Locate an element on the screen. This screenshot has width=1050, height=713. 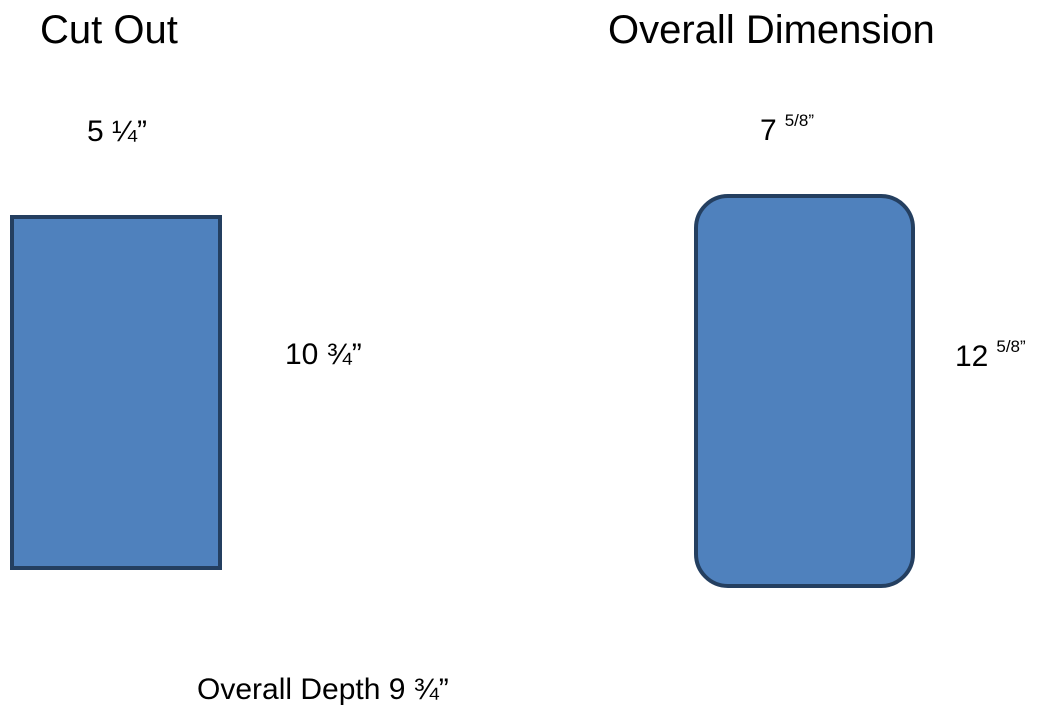
overall-height-fraction: 5/8” is located at coordinates (1011, 346).